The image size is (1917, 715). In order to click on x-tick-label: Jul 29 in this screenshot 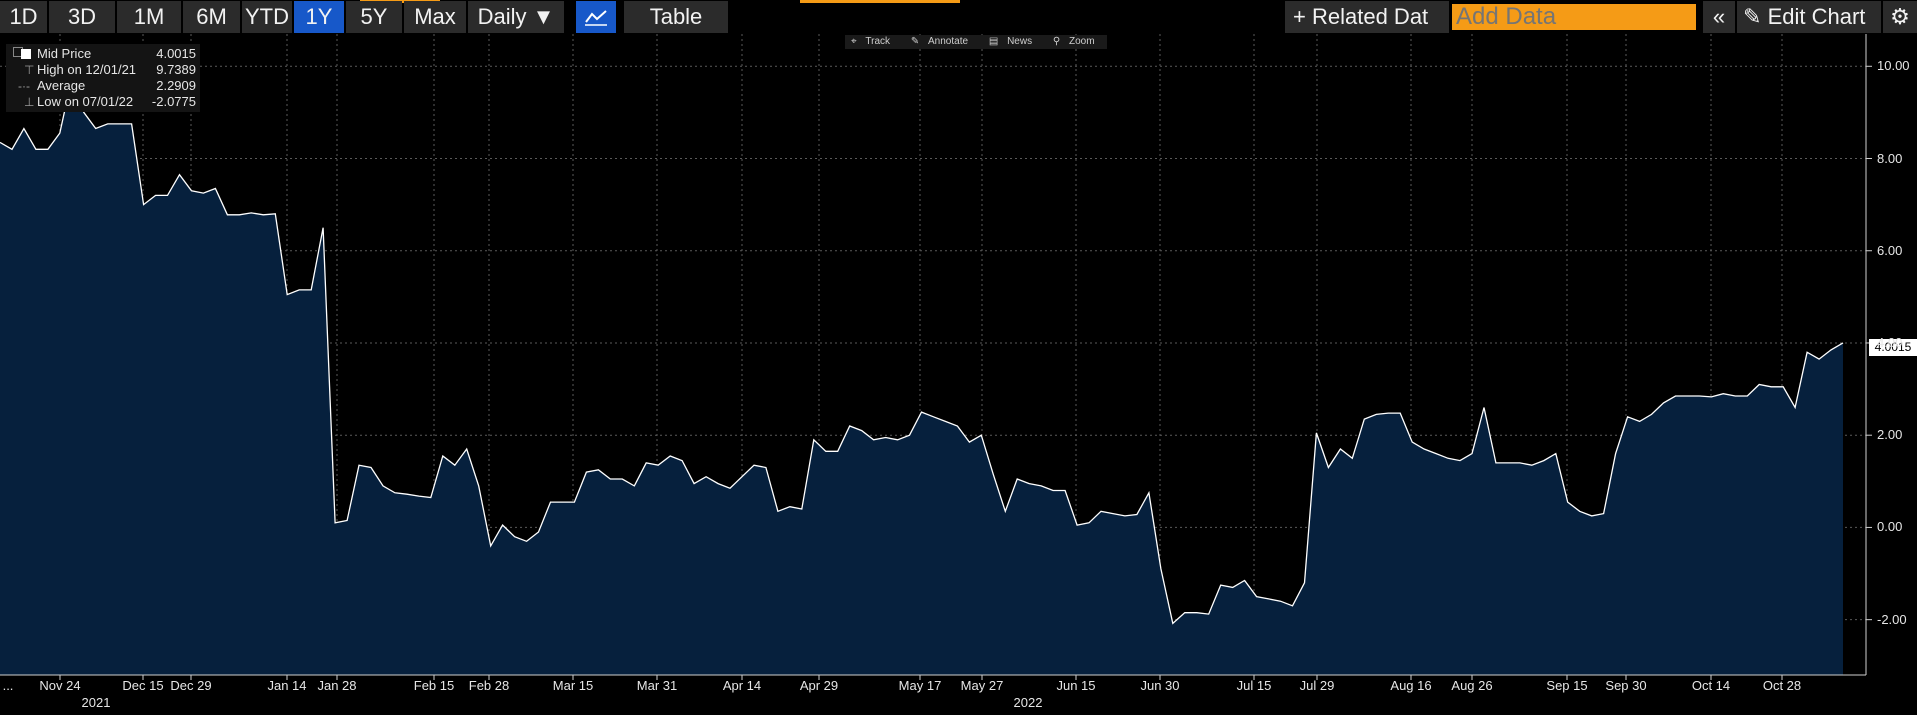, I will do `click(1317, 685)`.